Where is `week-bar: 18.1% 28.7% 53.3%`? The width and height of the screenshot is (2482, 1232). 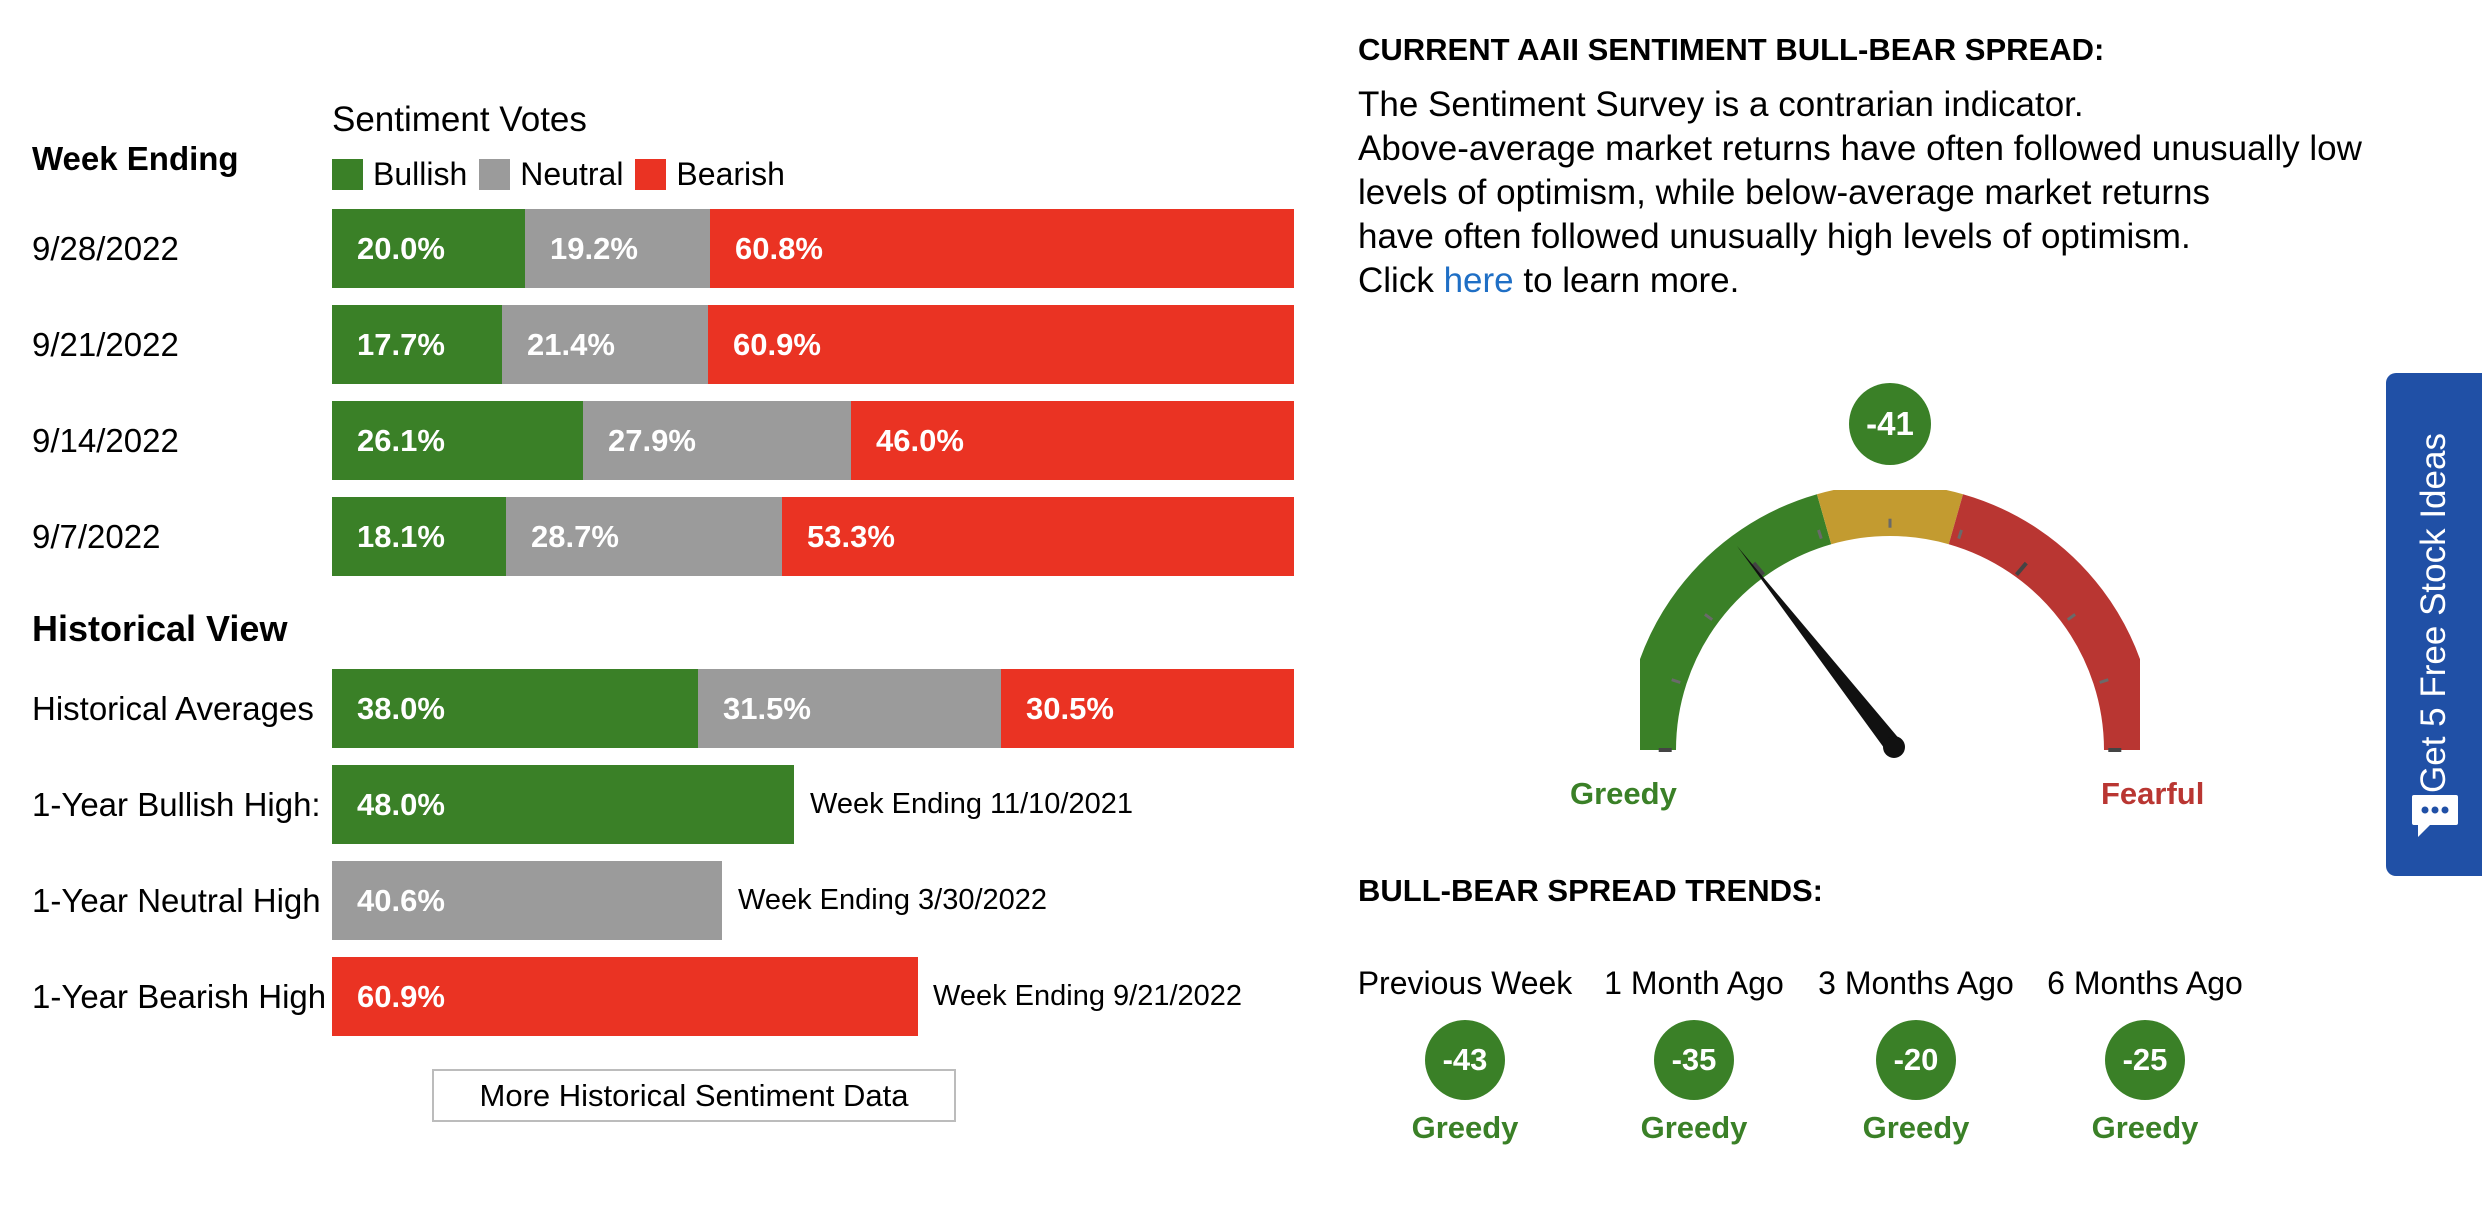 week-bar: 18.1% 28.7% 53.3% is located at coordinates (813, 536).